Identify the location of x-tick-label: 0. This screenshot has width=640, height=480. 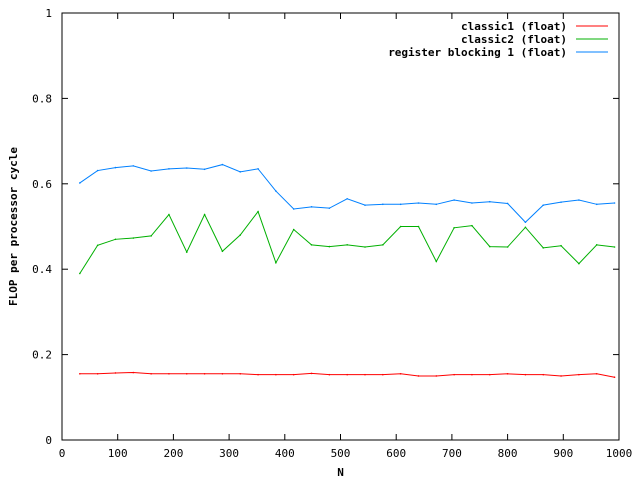
(62, 453).